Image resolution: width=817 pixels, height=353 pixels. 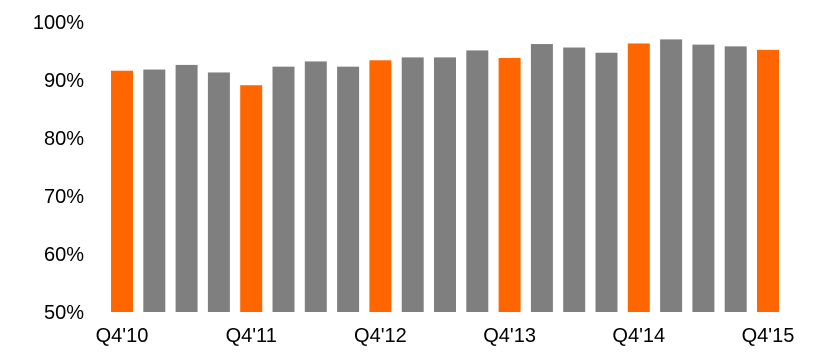 I want to click on y-tick-label: 50%, so click(x=64, y=313).